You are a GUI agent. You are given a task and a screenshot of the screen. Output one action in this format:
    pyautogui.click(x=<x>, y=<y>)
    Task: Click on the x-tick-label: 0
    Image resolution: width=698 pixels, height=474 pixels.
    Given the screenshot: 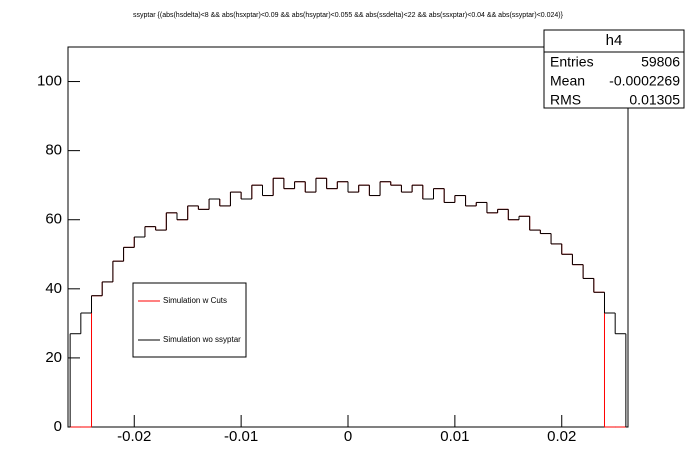 What is the action you would take?
    pyautogui.click(x=348, y=436)
    